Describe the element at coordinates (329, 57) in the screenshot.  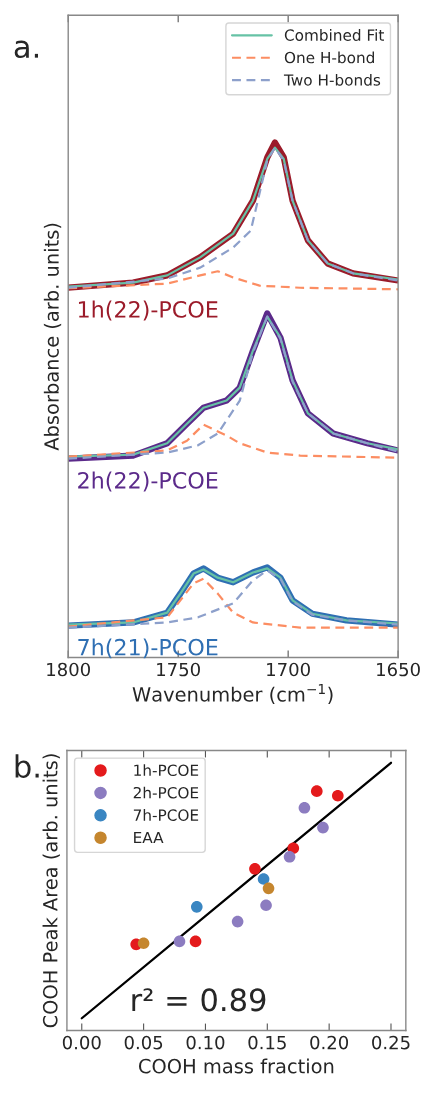
I see `legend-label: One H-bond` at that location.